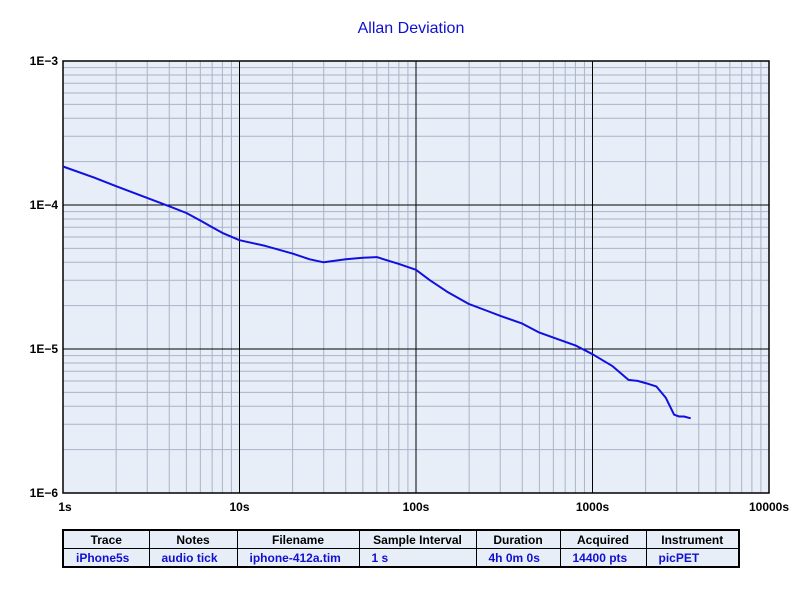  What do you see at coordinates (769, 507) in the screenshot?
I see `x-tick-label: 10000s` at bounding box center [769, 507].